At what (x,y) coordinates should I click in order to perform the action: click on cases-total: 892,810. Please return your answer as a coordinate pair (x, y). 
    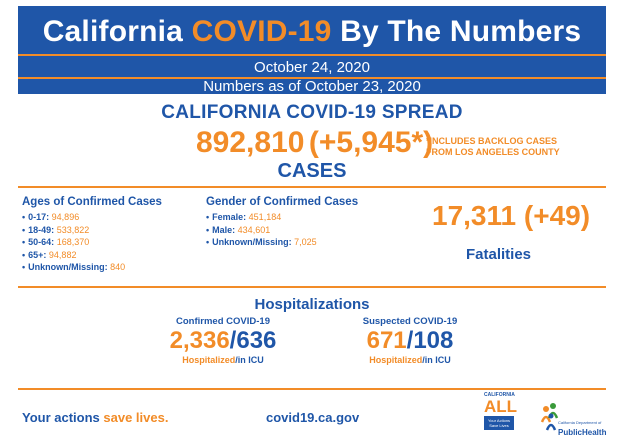
    Looking at the image, I should click on (250, 142).